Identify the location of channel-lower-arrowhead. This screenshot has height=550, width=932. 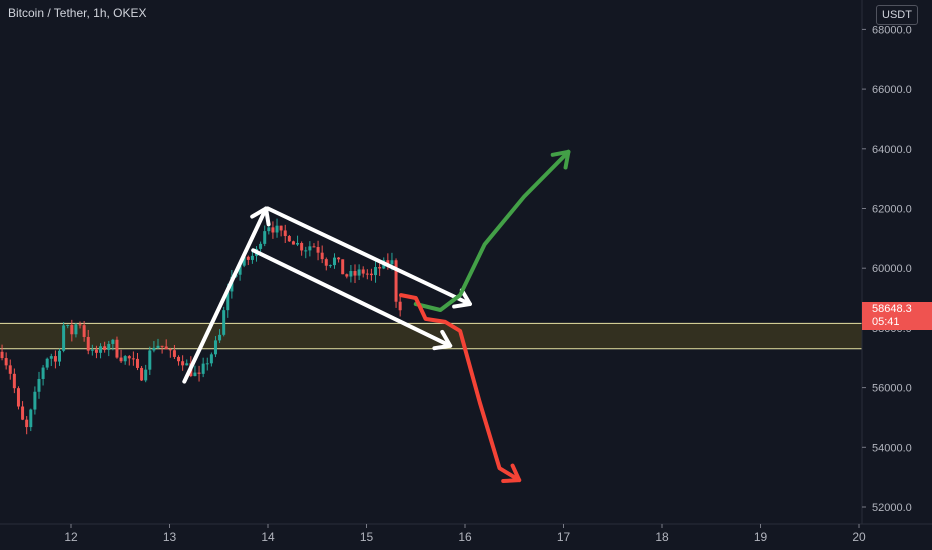
(442, 340).